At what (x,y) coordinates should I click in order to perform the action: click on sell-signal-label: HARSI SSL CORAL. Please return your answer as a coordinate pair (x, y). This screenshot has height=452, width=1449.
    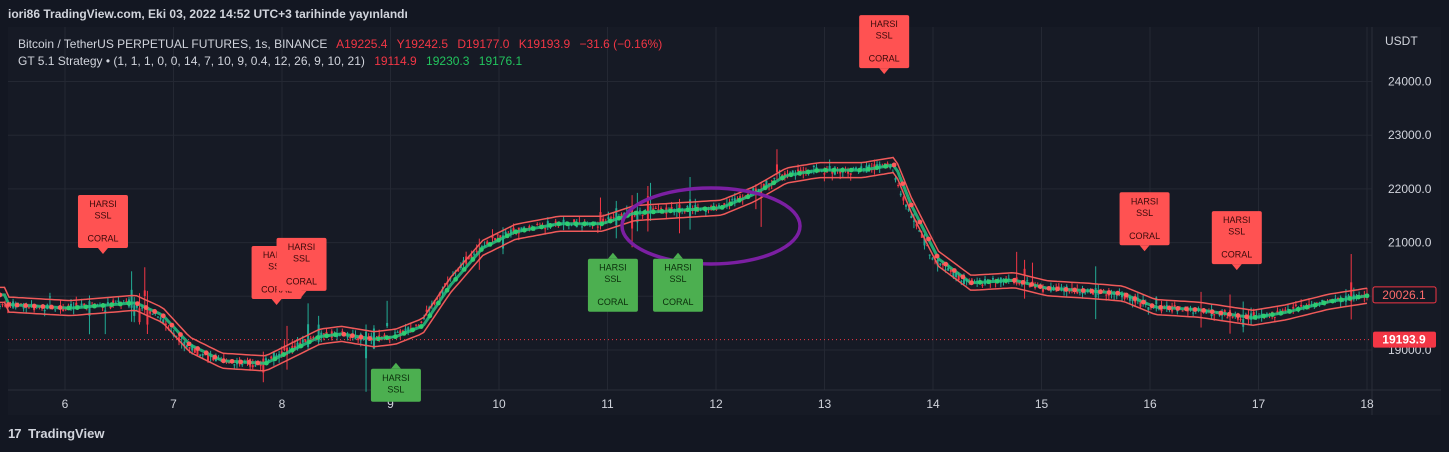
    Looking at the image, I should click on (1144, 222).